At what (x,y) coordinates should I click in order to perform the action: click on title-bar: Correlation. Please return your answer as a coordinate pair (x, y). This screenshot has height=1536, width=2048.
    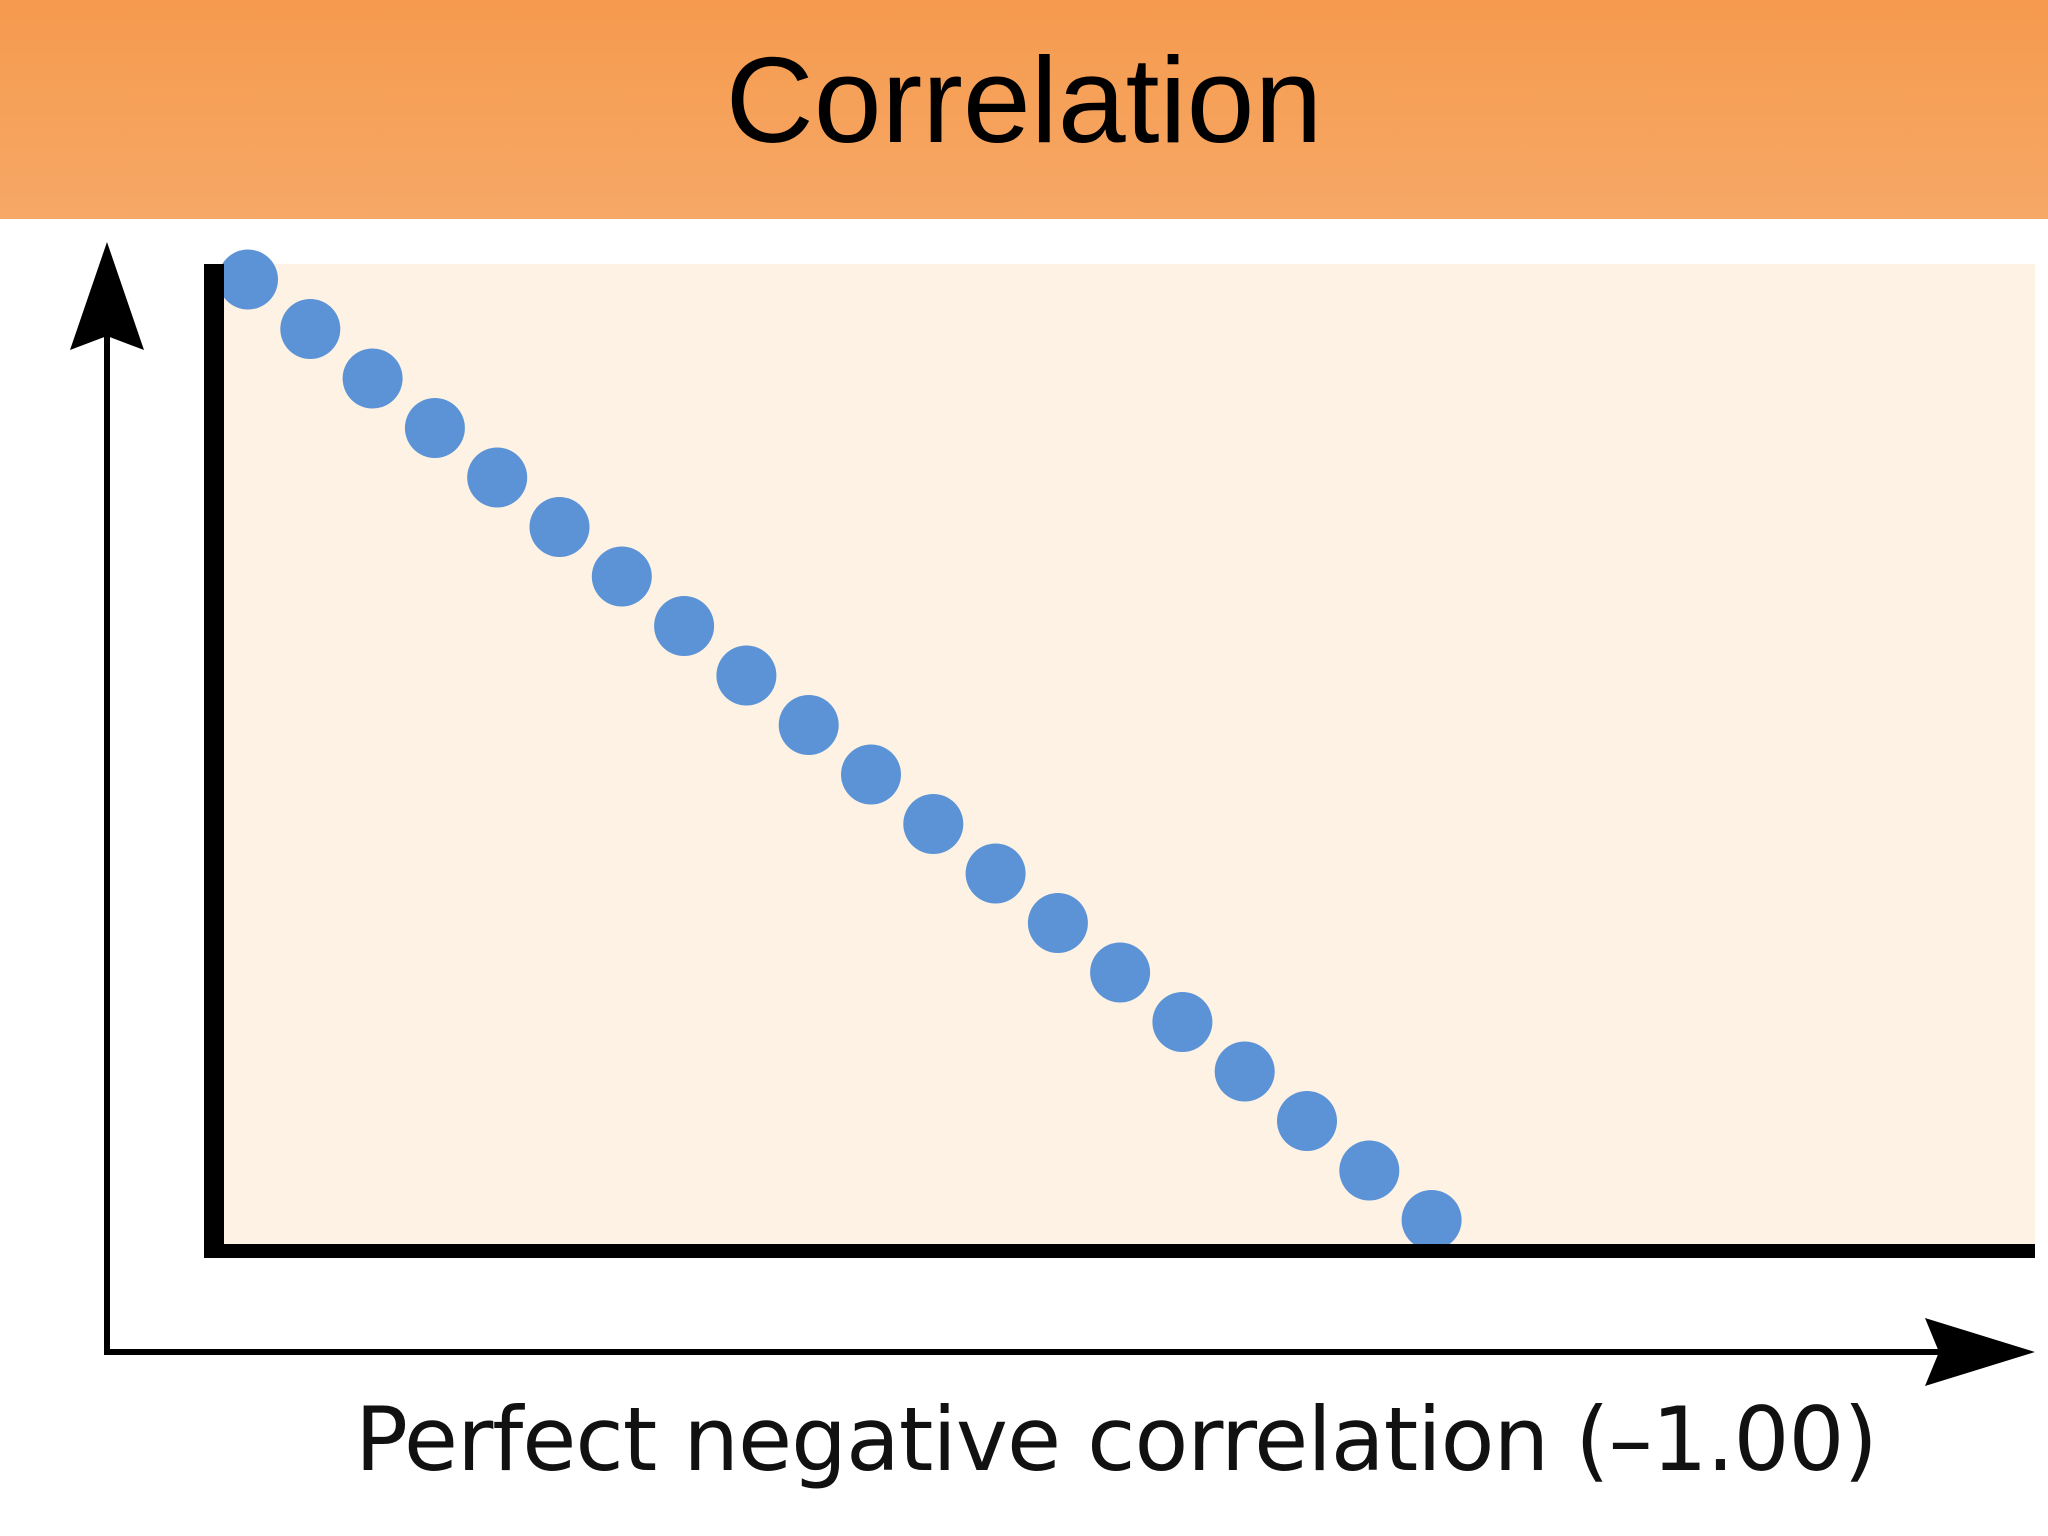
    Looking at the image, I should click on (1024, 109).